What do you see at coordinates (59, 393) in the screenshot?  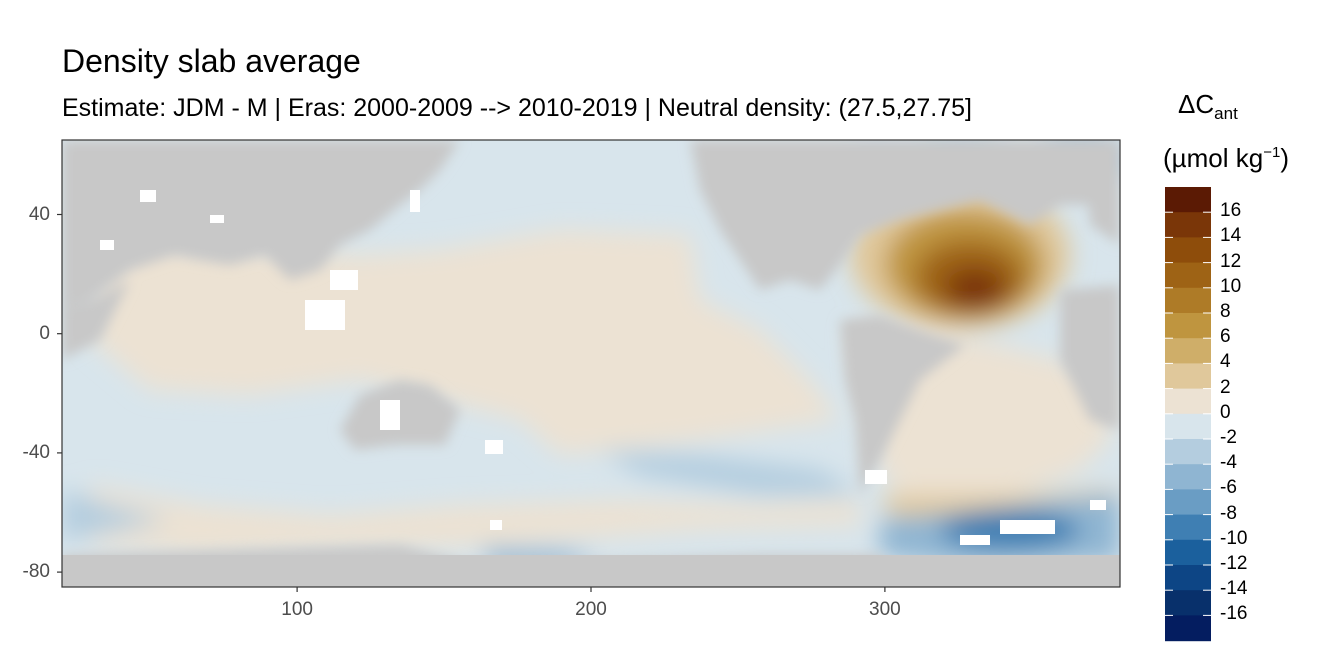 I see `y-axis` at bounding box center [59, 393].